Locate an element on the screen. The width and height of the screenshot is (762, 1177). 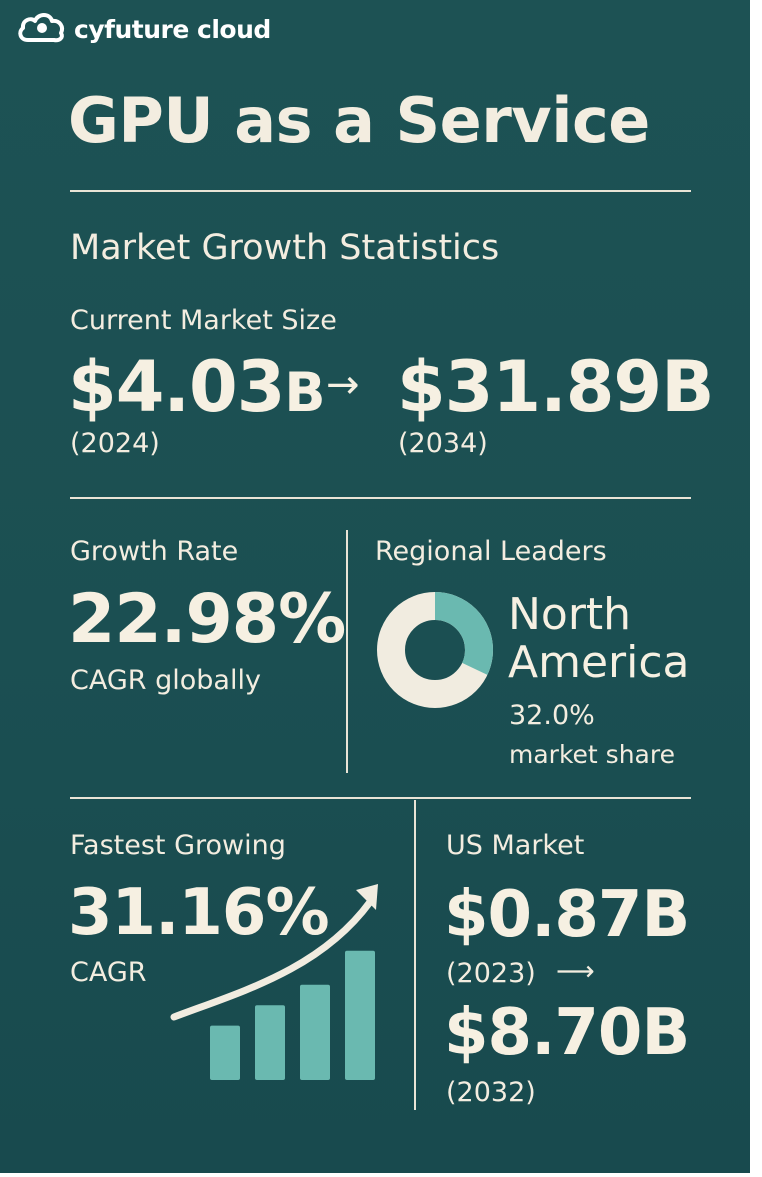
regional-region-line1: North is located at coordinates (570, 614).